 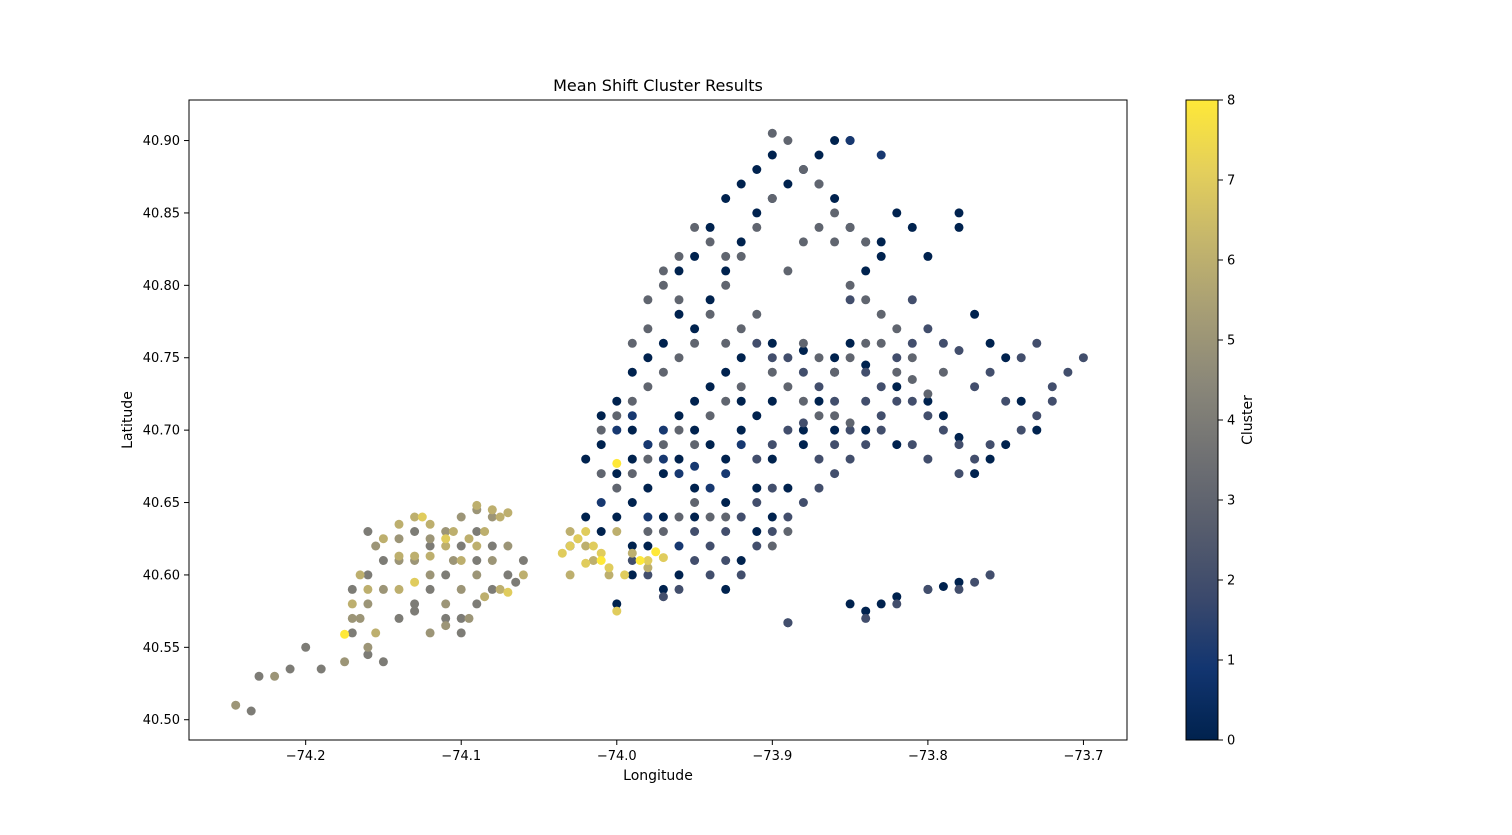 I want to click on cluster-4-points, so click(x=387, y=621).